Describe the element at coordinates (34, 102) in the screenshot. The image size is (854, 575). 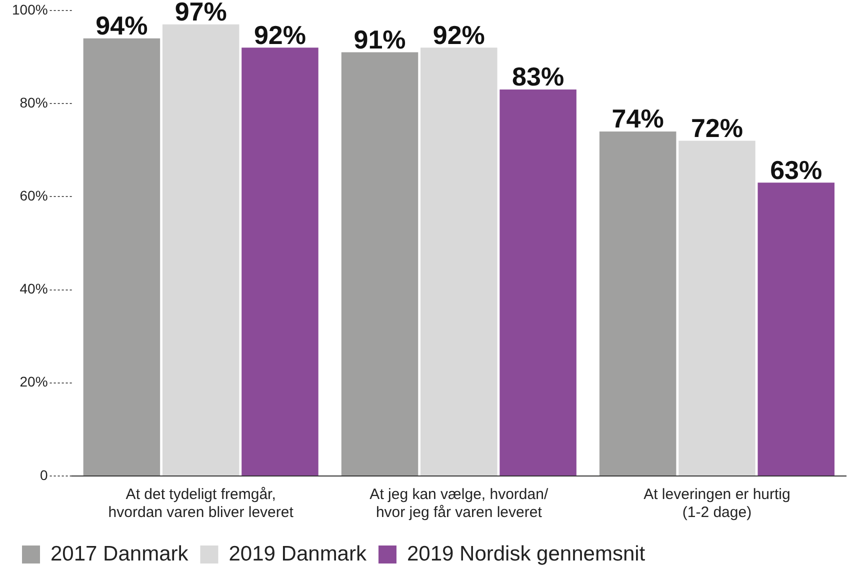
I see `y-tick-label: 80%` at that location.